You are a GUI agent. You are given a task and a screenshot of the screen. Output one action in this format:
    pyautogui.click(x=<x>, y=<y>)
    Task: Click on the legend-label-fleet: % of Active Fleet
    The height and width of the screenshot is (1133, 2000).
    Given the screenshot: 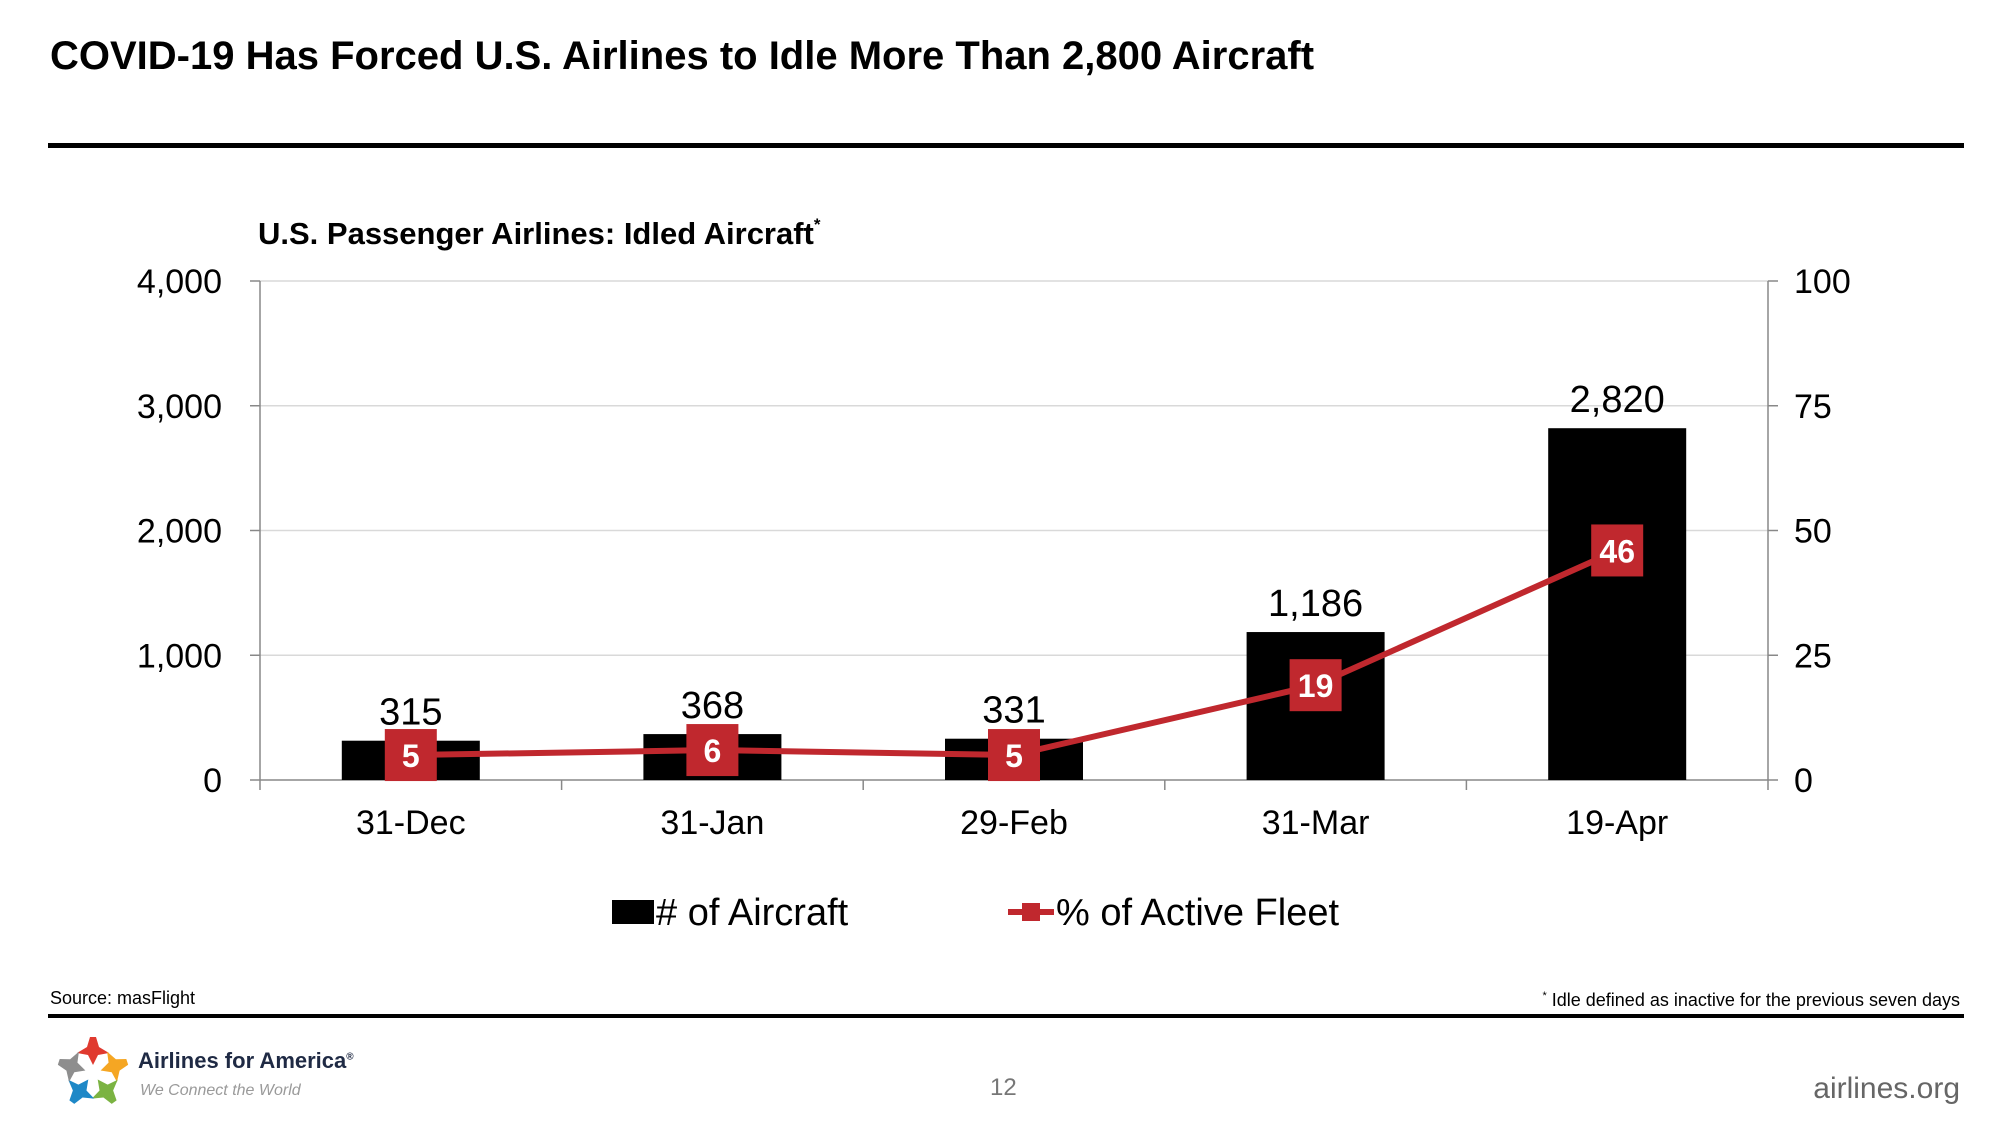 What is the action you would take?
    pyautogui.click(x=1197, y=913)
    